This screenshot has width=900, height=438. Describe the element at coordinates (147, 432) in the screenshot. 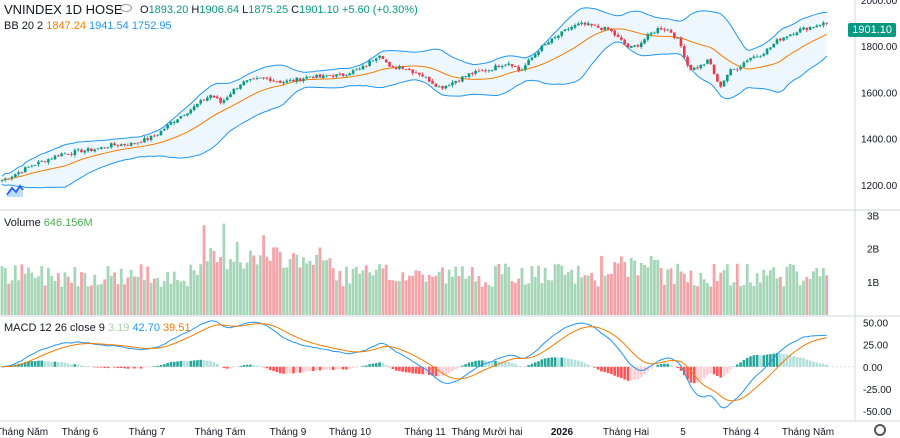

I see `time-tick-label: Tháng 7` at that location.